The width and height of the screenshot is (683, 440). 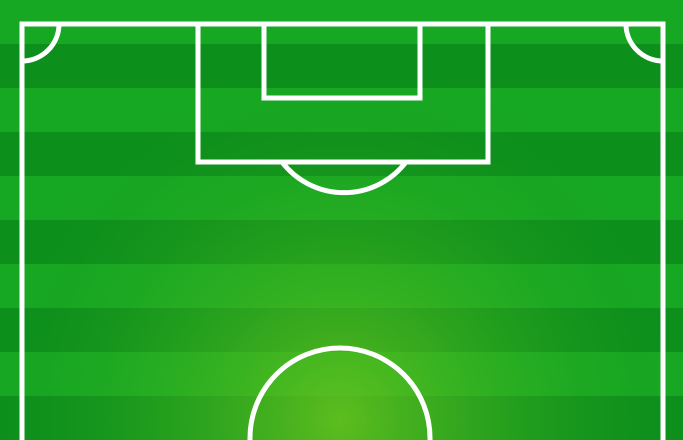 I want to click on corner-arc-right, so click(x=643, y=43).